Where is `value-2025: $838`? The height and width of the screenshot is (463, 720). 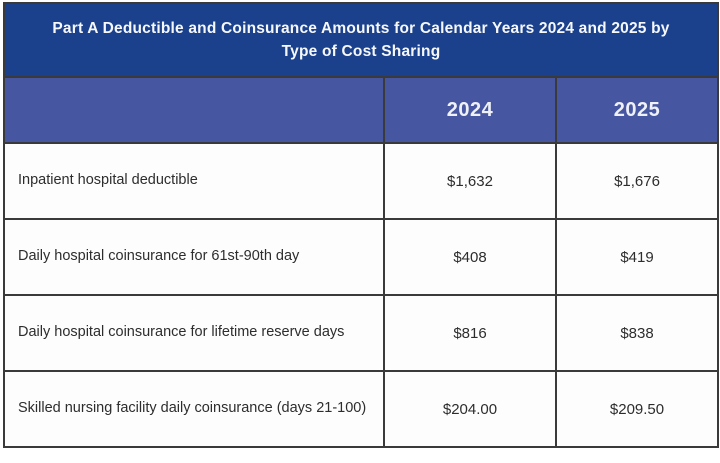
value-2025: $838 is located at coordinates (637, 333).